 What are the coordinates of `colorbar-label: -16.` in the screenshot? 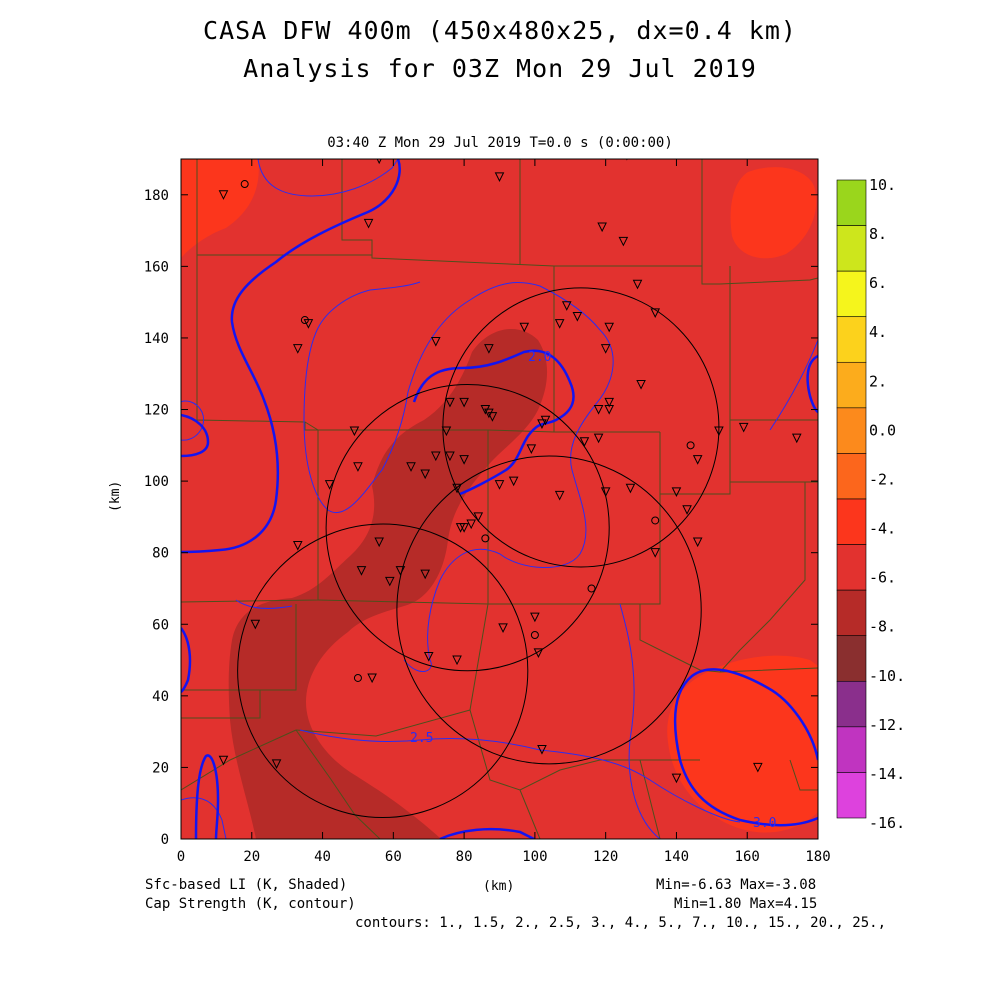 It's located at (887, 823).